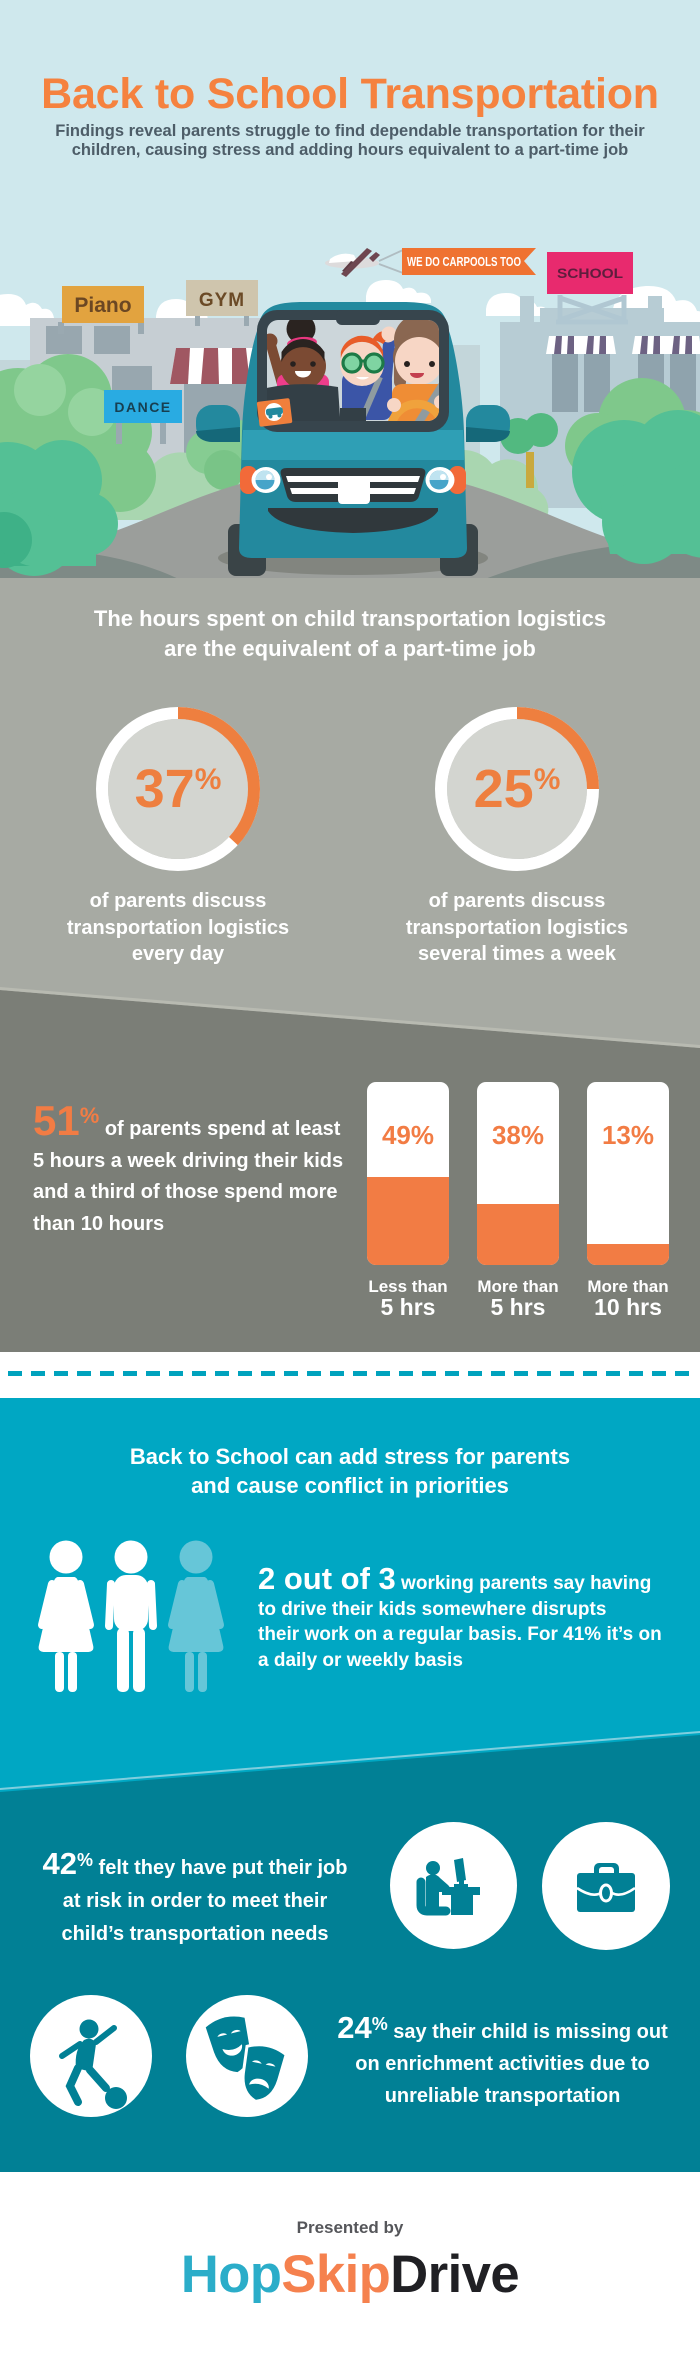 This screenshot has height=2356, width=700. Describe the element at coordinates (590, 273) in the screenshot. I see `svg-text: SCHOOL` at that location.